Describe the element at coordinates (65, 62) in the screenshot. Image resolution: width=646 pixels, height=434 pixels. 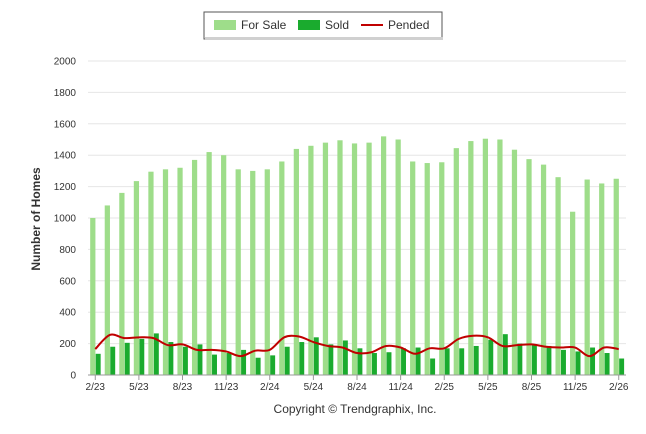
I see `y-tick-label: 2000` at that location.